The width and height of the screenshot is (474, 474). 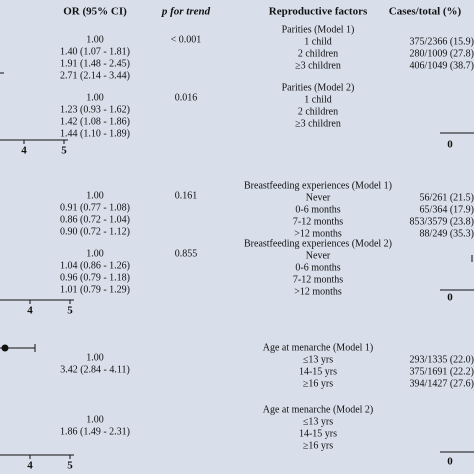 I want to click on cases: 375/1691 (22.2), so click(x=442, y=371).